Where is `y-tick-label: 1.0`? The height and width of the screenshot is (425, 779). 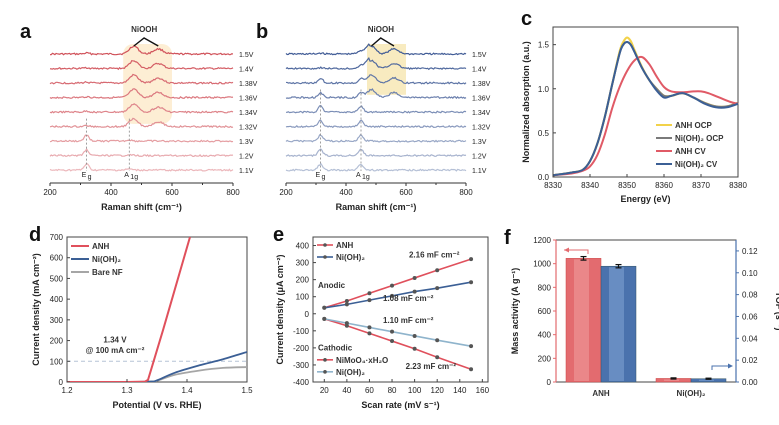 y-tick-label: 1.0 is located at coordinates (544, 89).